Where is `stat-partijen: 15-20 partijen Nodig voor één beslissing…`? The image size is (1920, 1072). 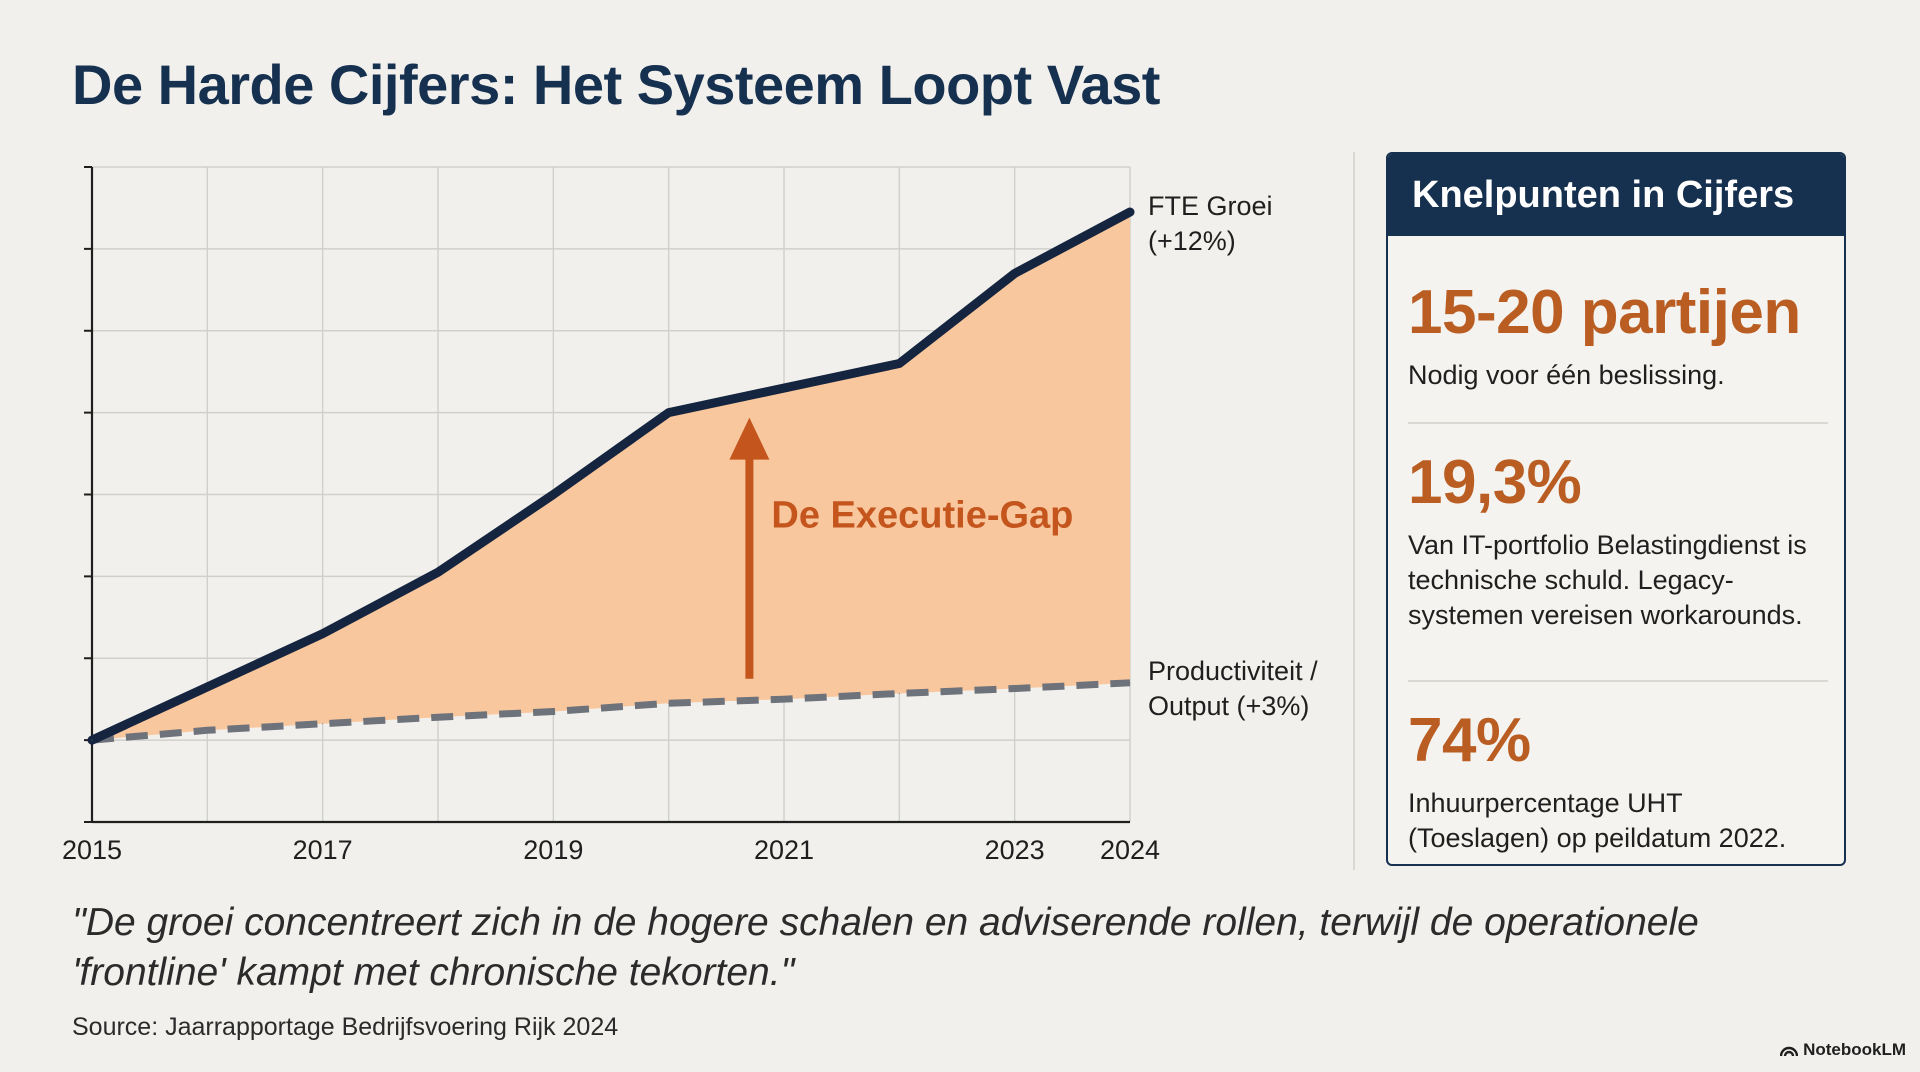 stat-partijen: 15-20 partijen Nodig voor één beslissing… is located at coordinates (1618, 337).